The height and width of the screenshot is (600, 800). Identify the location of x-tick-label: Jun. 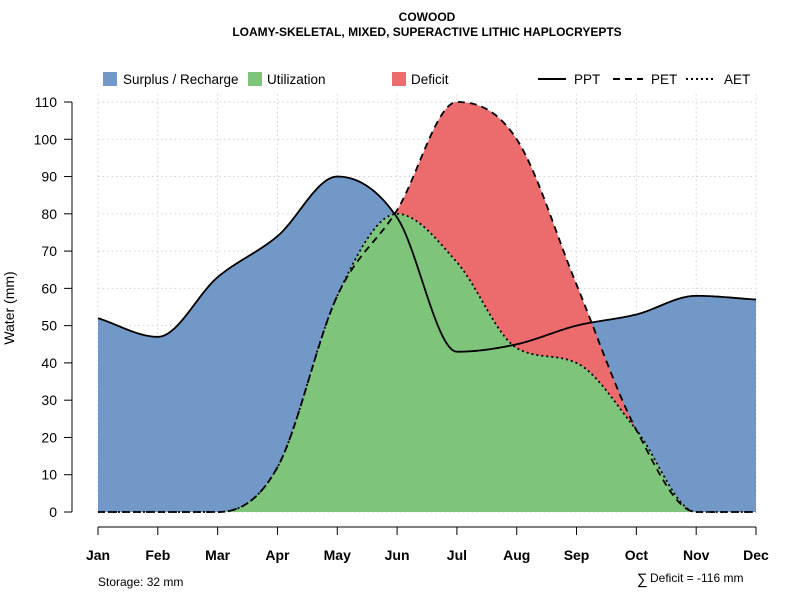
(397, 555).